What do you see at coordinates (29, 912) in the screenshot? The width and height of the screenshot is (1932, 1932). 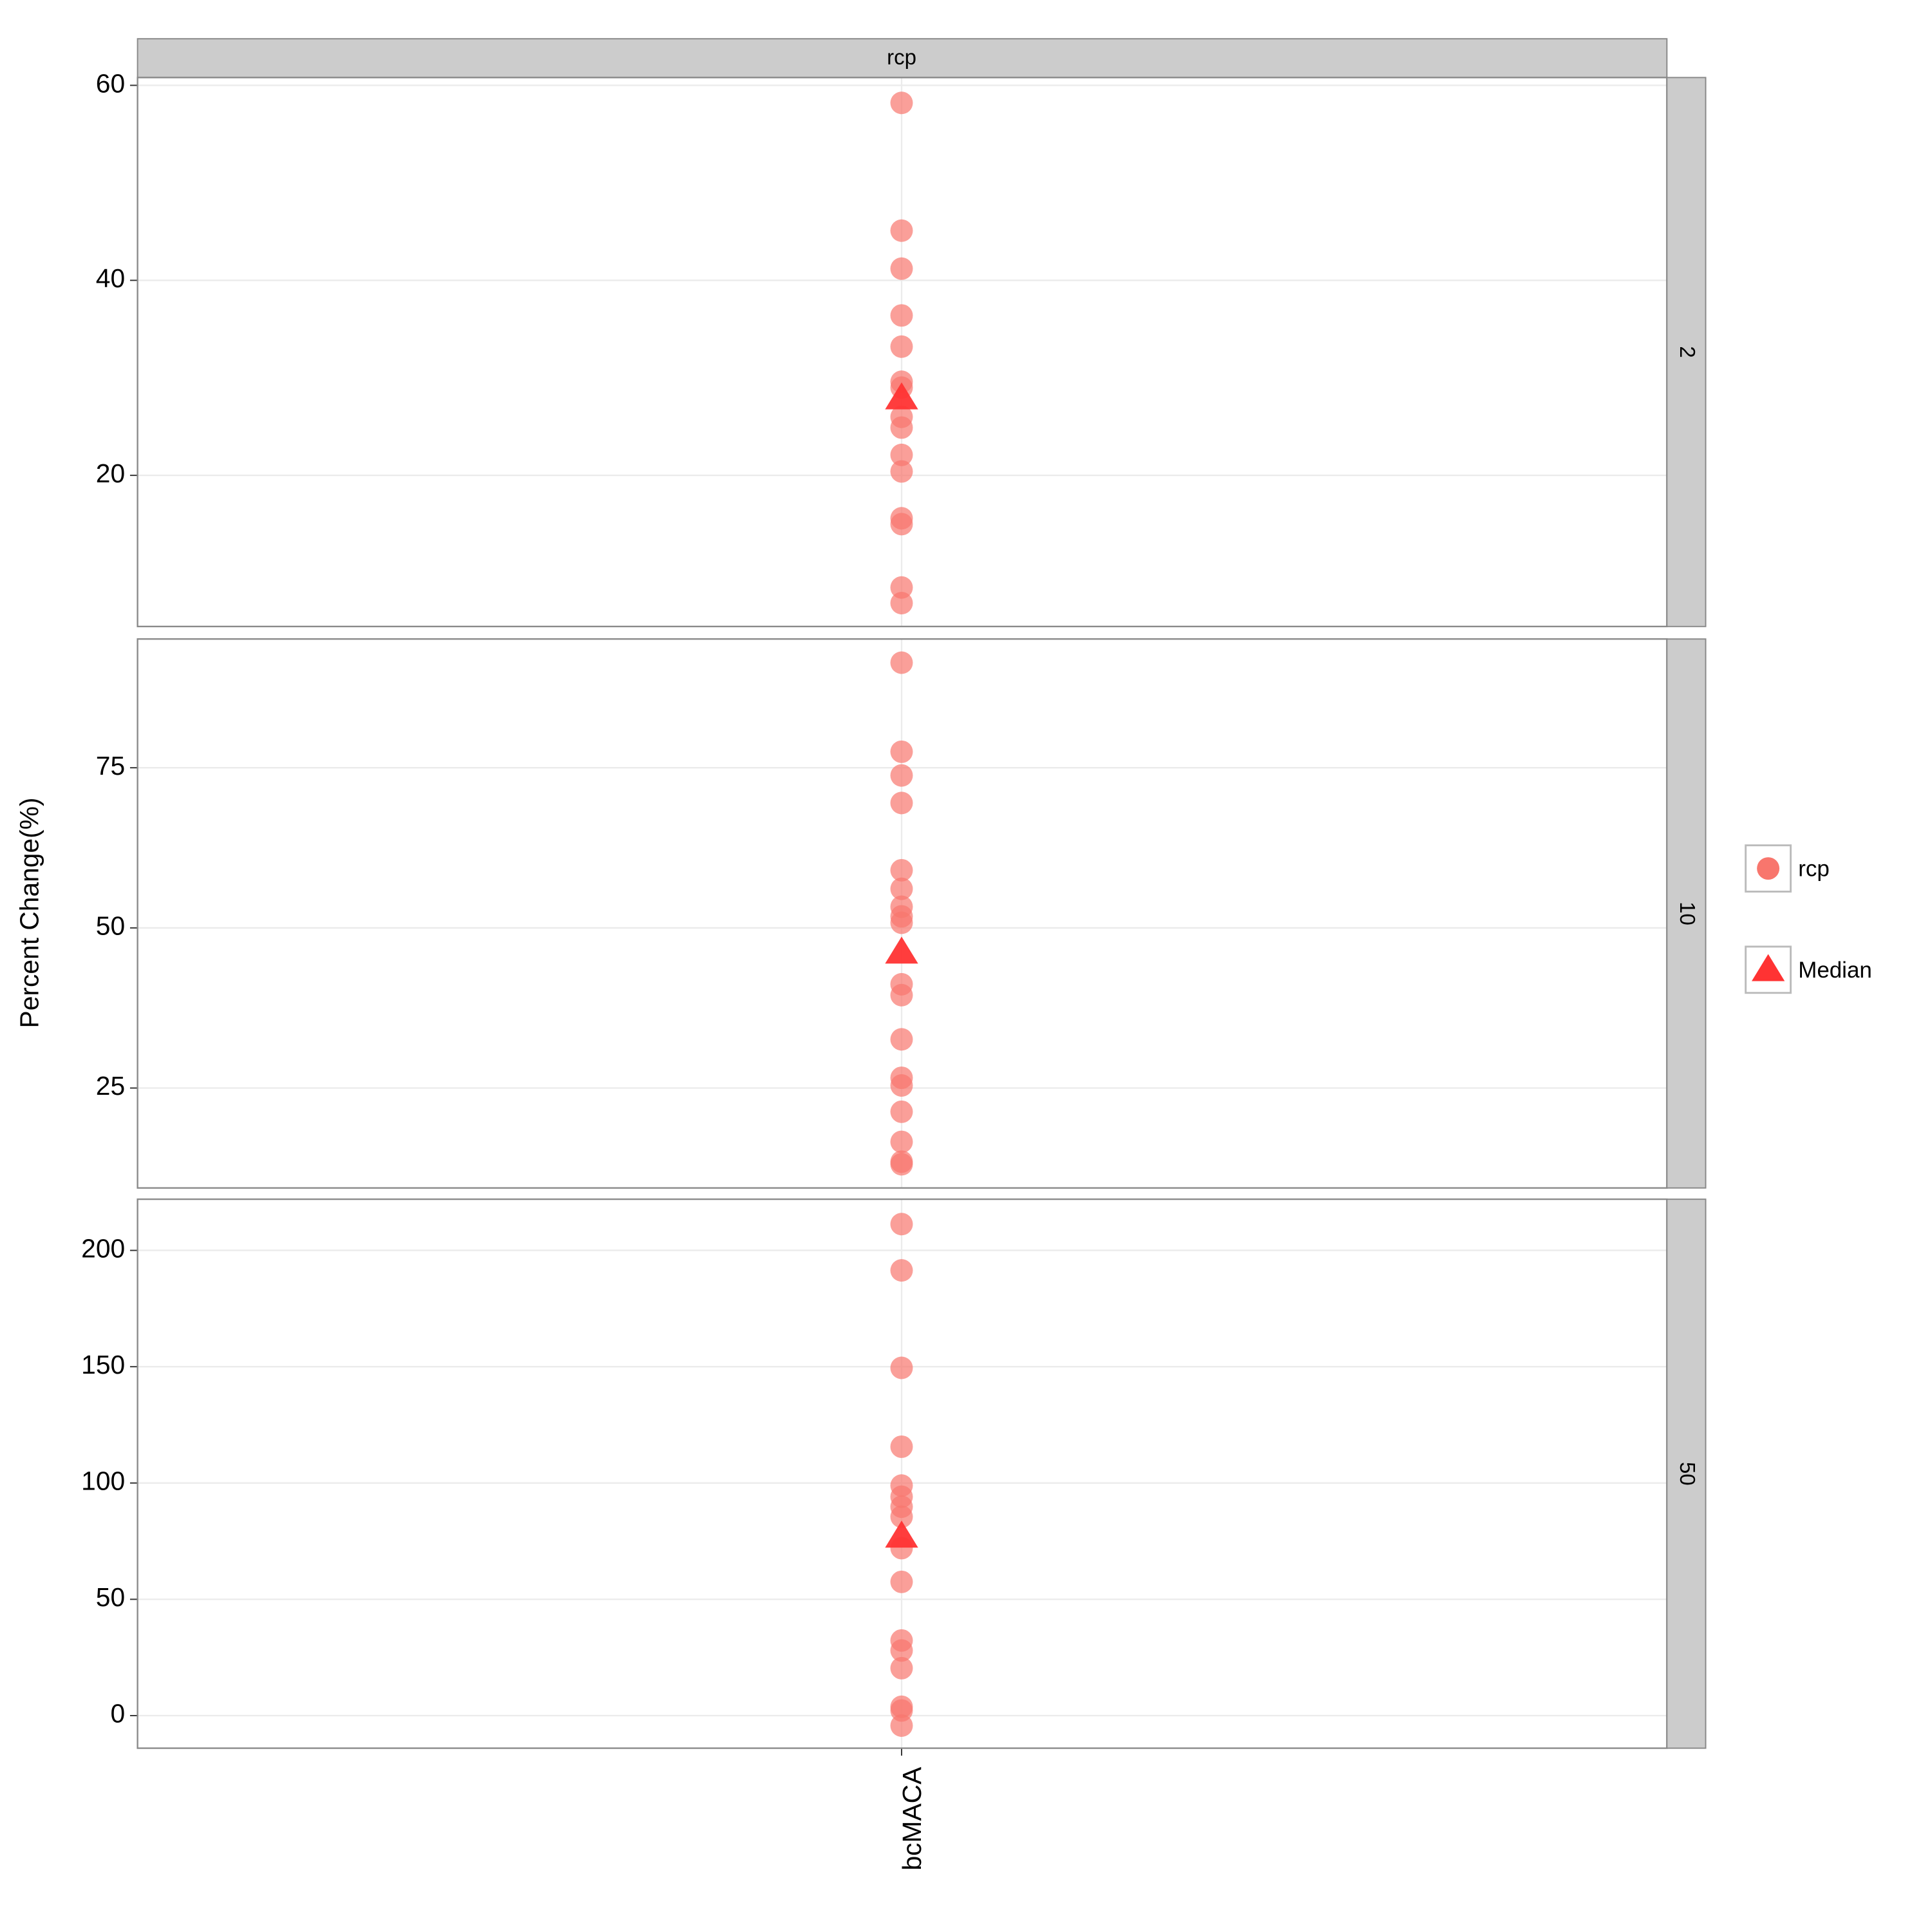 I see `y-axis-label: Percent Change(%)` at bounding box center [29, 912].